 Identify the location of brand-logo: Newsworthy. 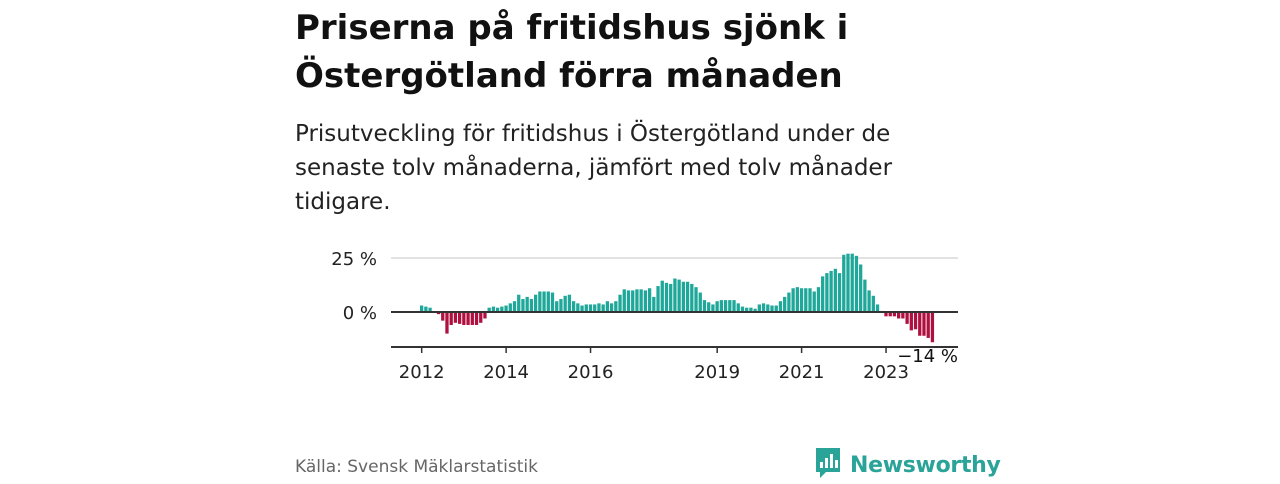
(907, 465).